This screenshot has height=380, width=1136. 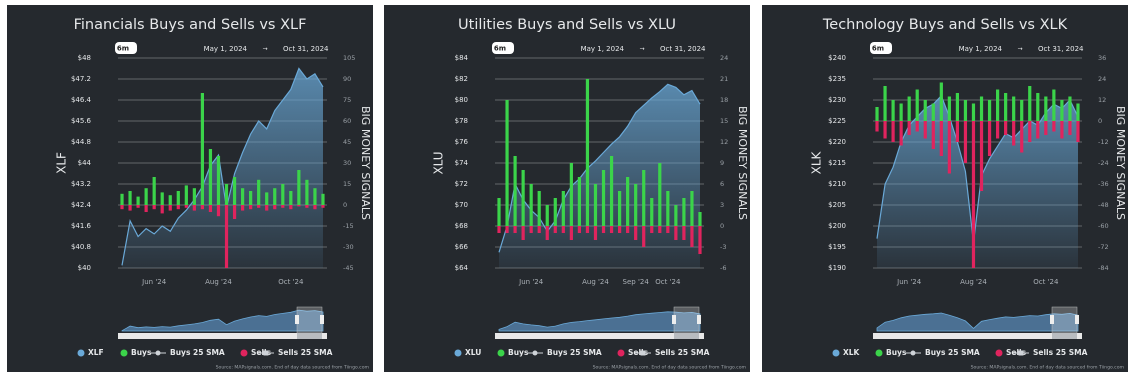 What do you see at coordinates (724, 79) in the screenshot?
I see `y2-tick-label: 21` at bounding box center [724, 79].